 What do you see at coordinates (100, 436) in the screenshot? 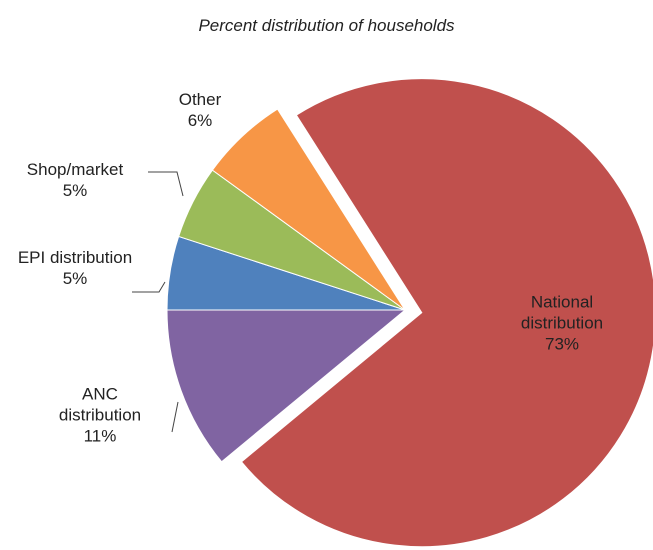
I see `value-label: 11%` at bounding box center [100, 436].